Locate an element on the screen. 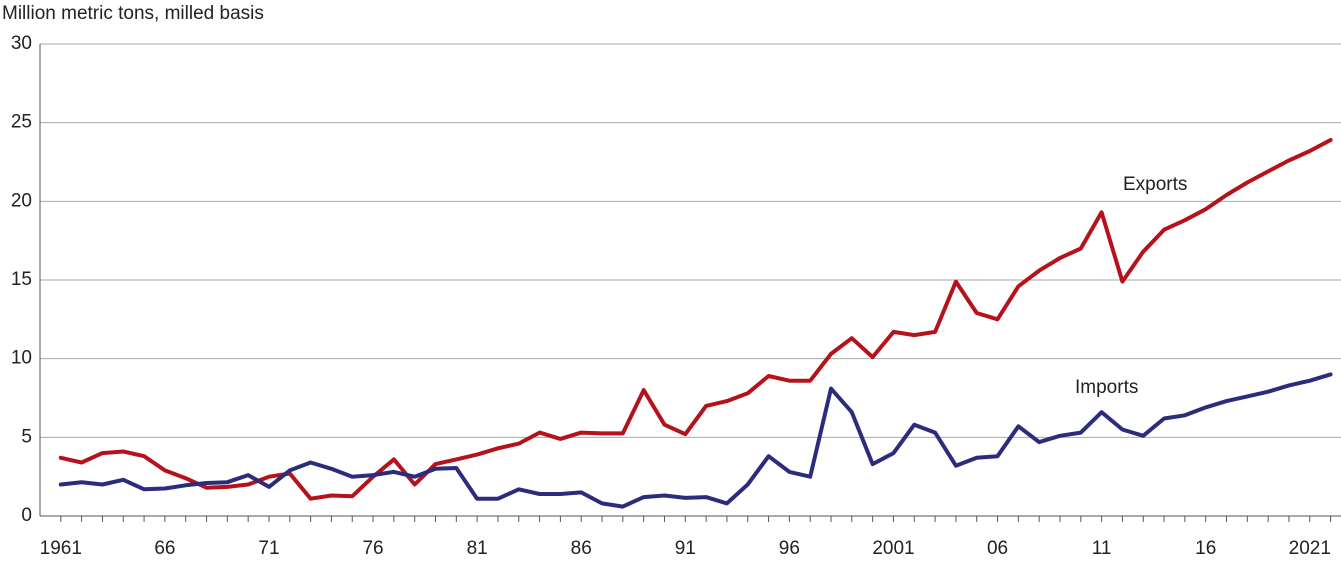 The width and height of the screenshot is (1341, 561). y-tick-label: 5 is located at coordinates (26, 436).